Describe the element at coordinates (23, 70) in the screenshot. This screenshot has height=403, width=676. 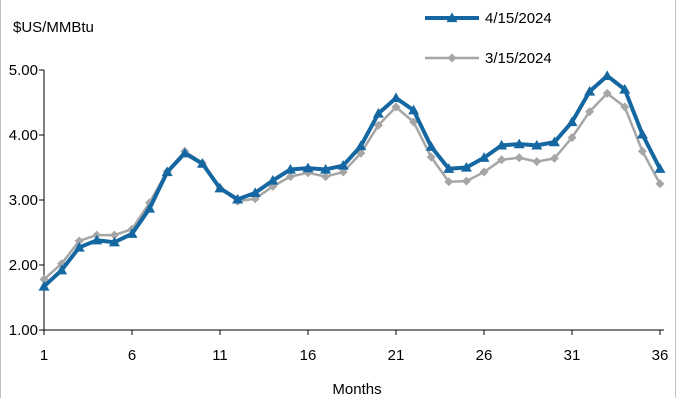
I see `y-tick-label: 5.00` at that location.